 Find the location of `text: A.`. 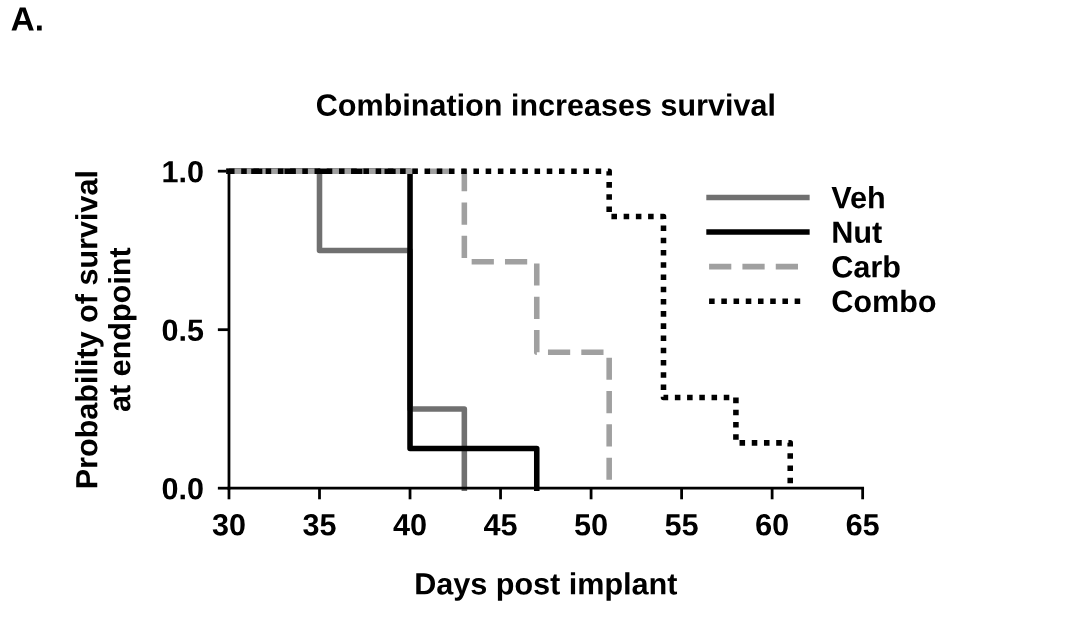

text: A. is located at coordinates (26, 19).